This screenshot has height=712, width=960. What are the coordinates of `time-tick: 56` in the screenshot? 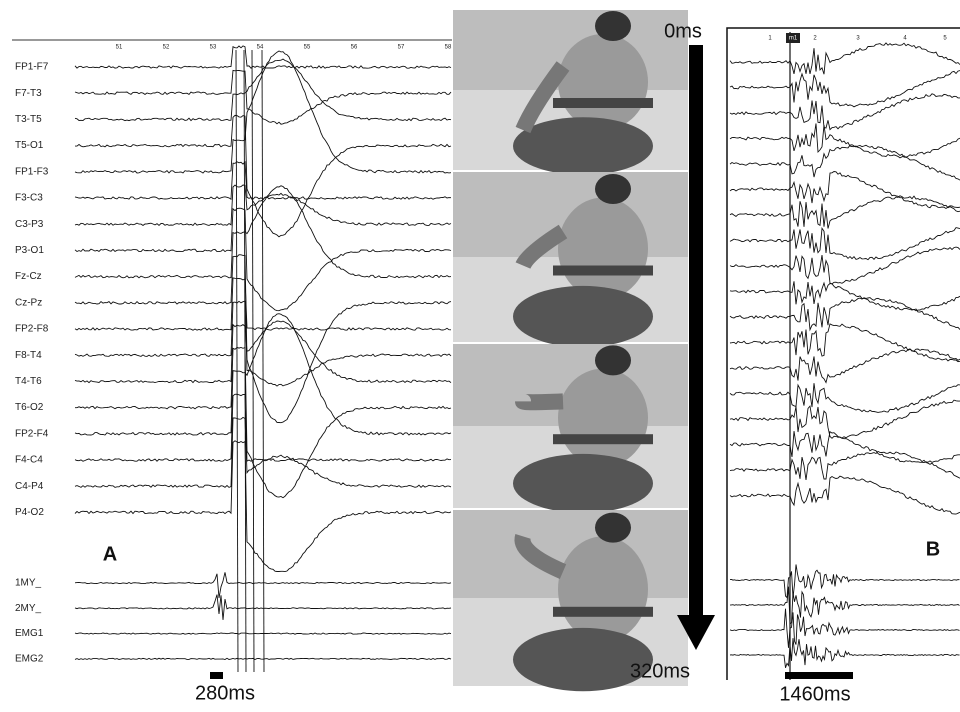 It's located at (354, 48).